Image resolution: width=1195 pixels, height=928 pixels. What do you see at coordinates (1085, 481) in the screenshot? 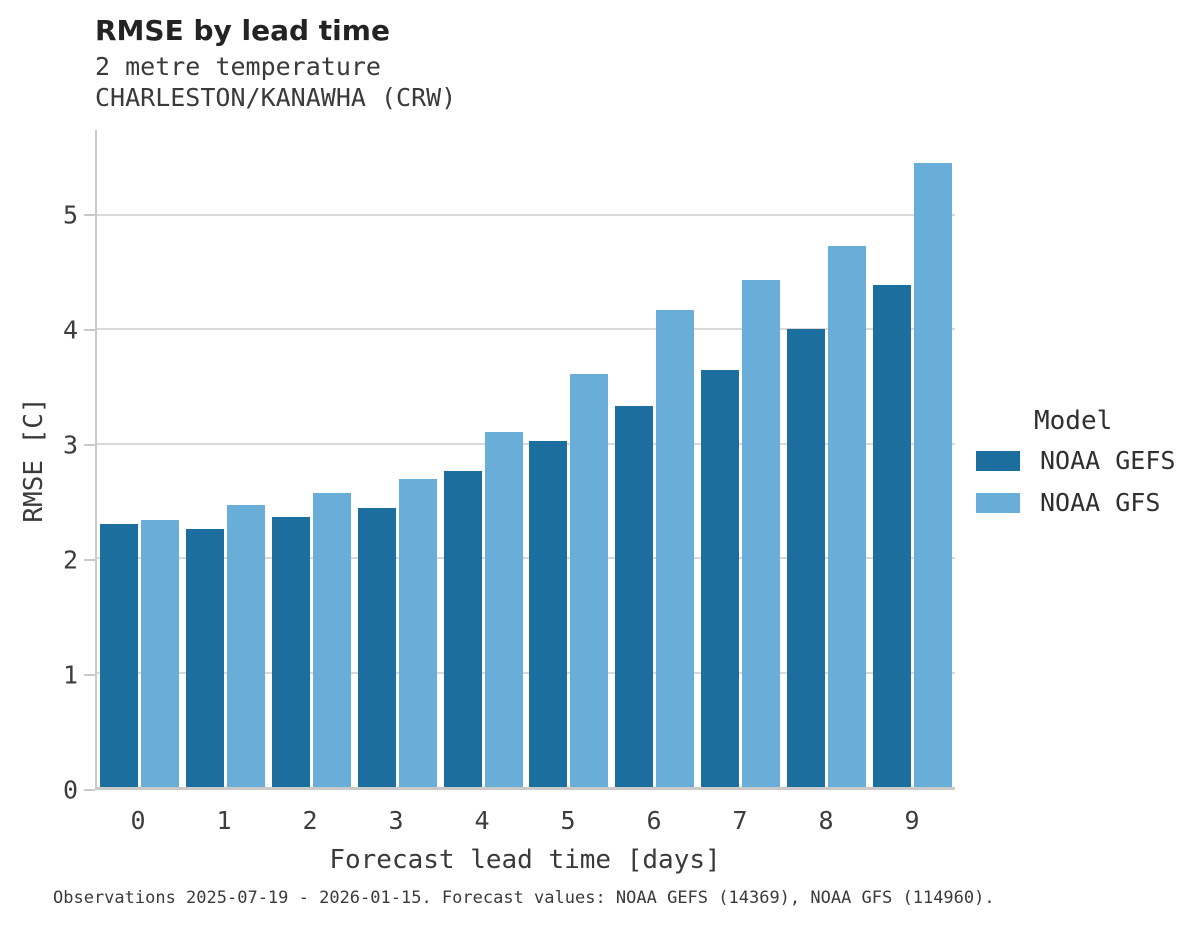
I see `legend-entries: NOAA GEFS NOAA GFS` at bounding box center [1085, 481].